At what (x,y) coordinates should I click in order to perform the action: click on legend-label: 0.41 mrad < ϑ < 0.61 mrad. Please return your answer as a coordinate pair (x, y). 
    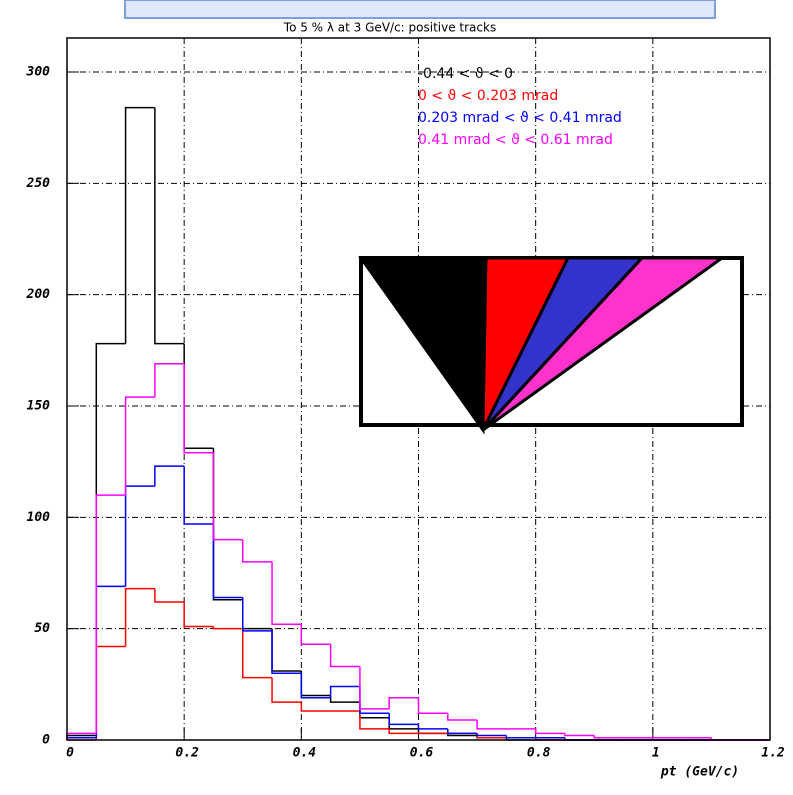
    Looking at the image, I should click on (515, 140).